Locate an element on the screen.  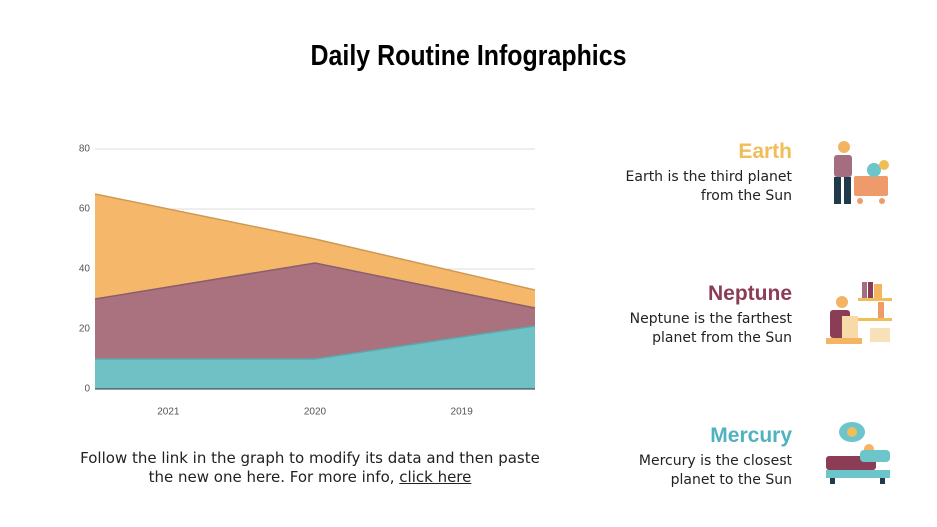
reading-icon is located at coordinates (859, 313).